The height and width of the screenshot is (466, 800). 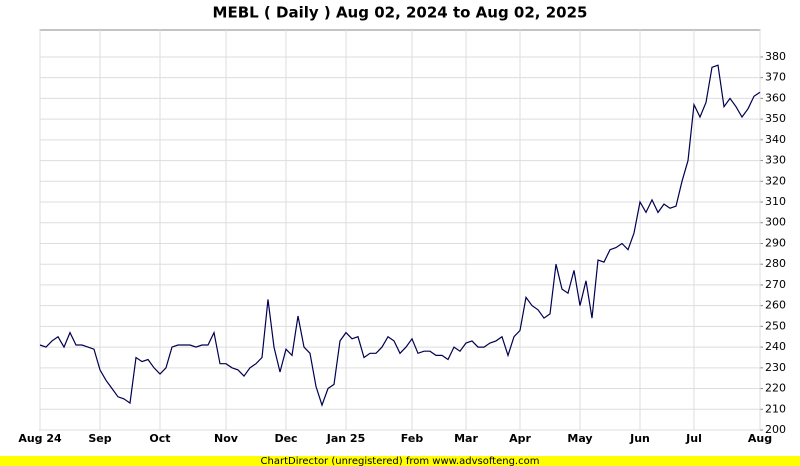 I want to click on x-tick-label: Sep, so click(x=99, y=438).